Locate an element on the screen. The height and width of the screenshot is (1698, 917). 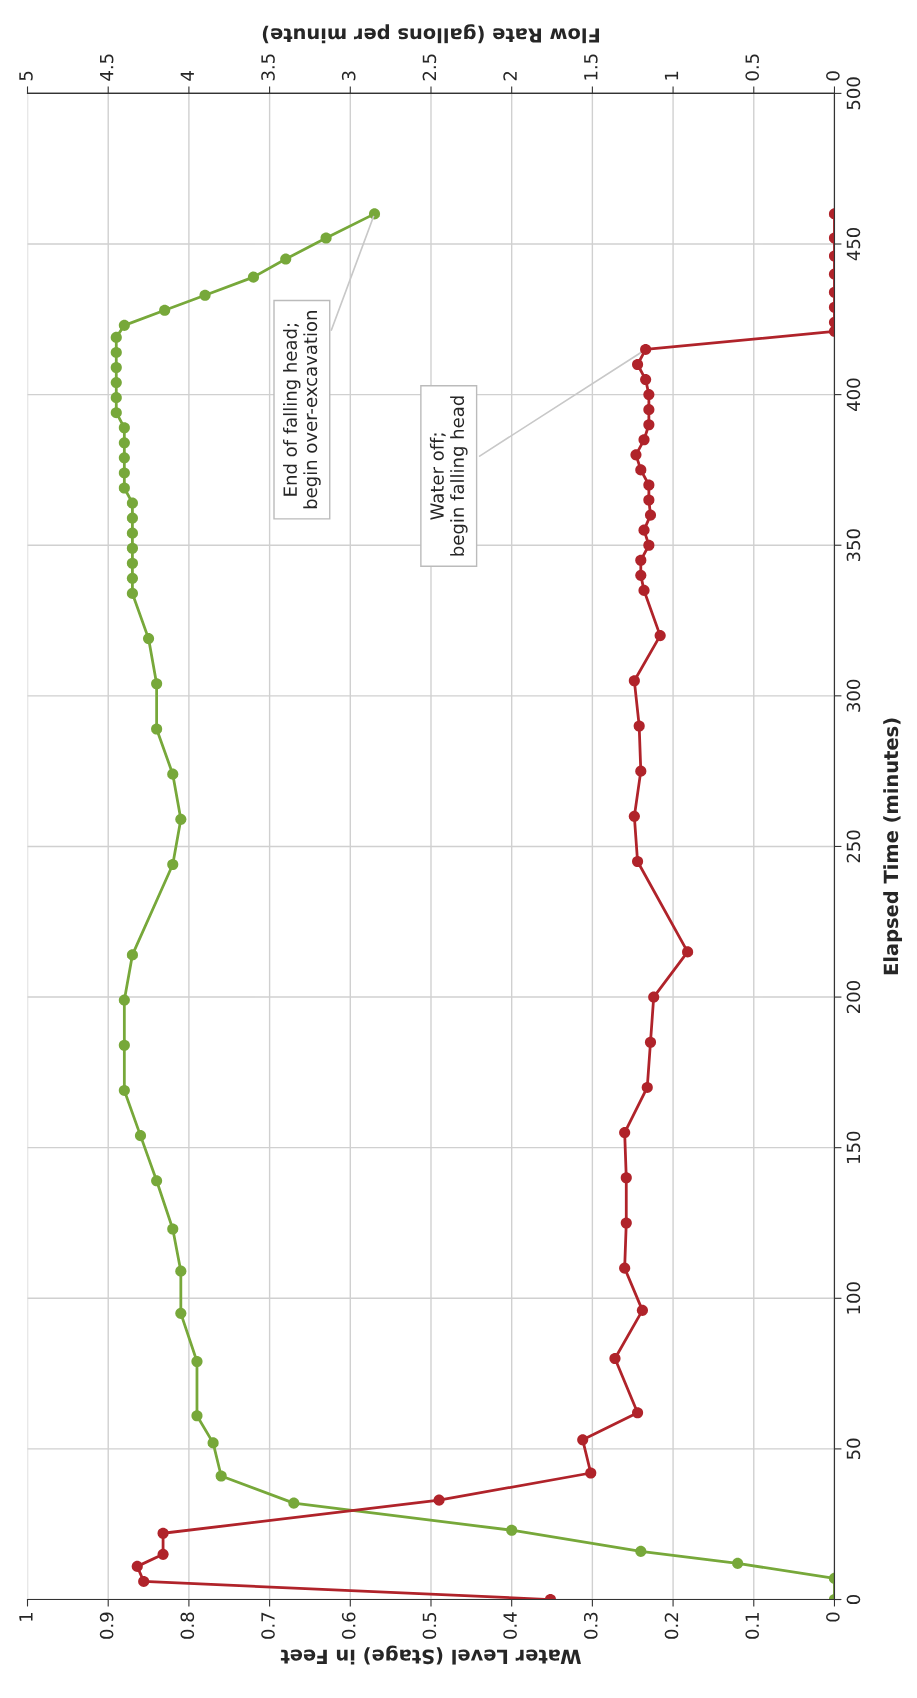
y-tick-label: 0 is located at coordinates (853, 1599).